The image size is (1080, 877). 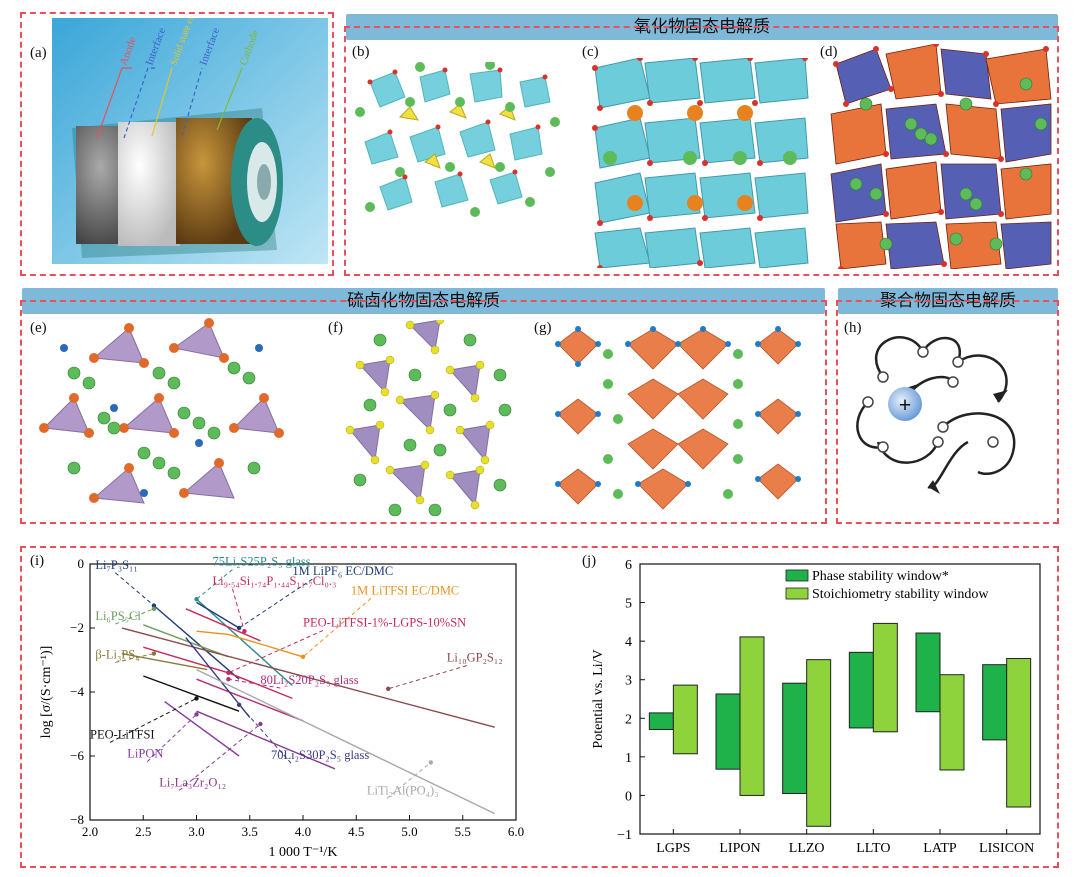 What do you see at coordinates (905, 404) in the screenshot?
I see `ion-plus-sign: +` at bounding box center [905, 404].